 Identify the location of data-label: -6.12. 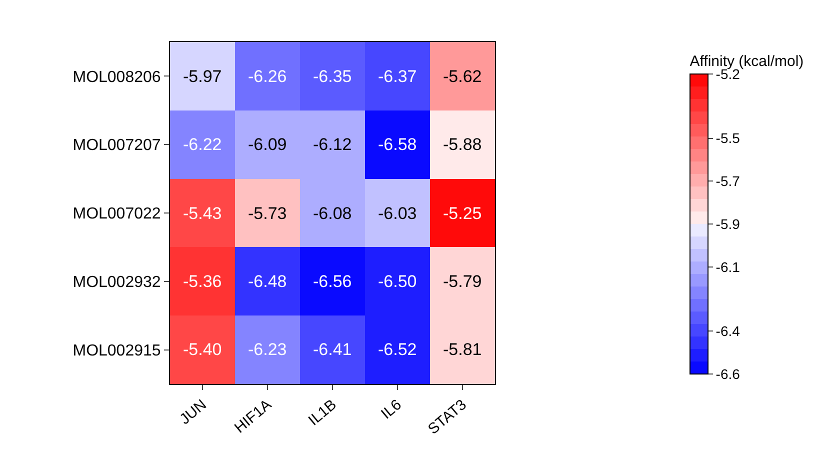
(332, 144).